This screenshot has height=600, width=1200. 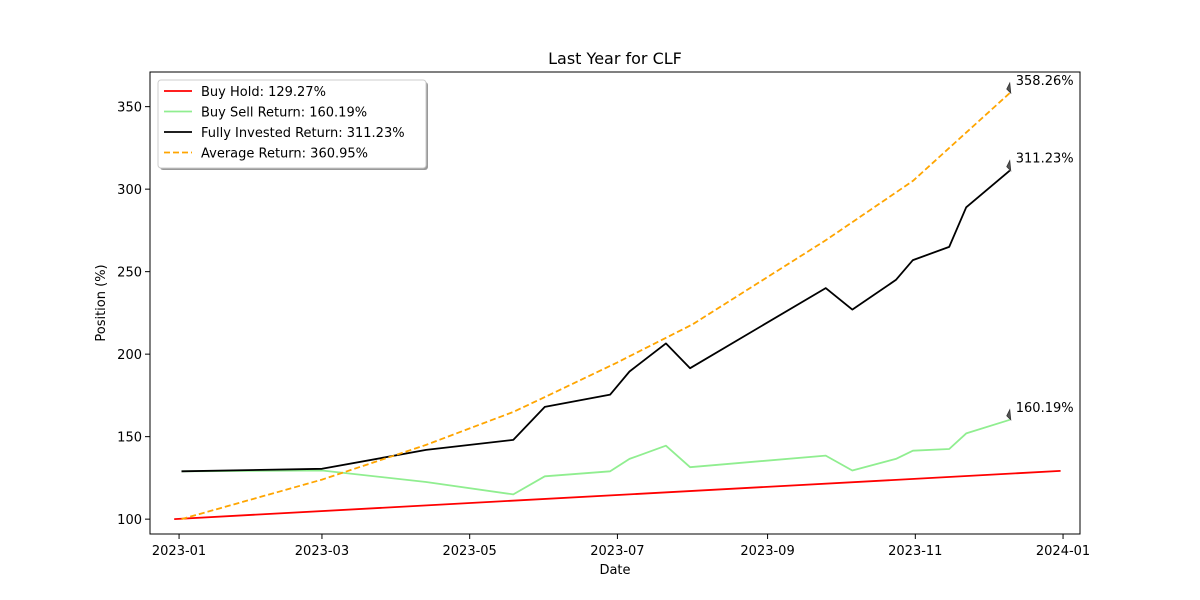 What do you see at coordinates (1063, 551) in the screenshot?
I see `x-tick-label-6: 2024-01` at bounding box center [1063, 551].